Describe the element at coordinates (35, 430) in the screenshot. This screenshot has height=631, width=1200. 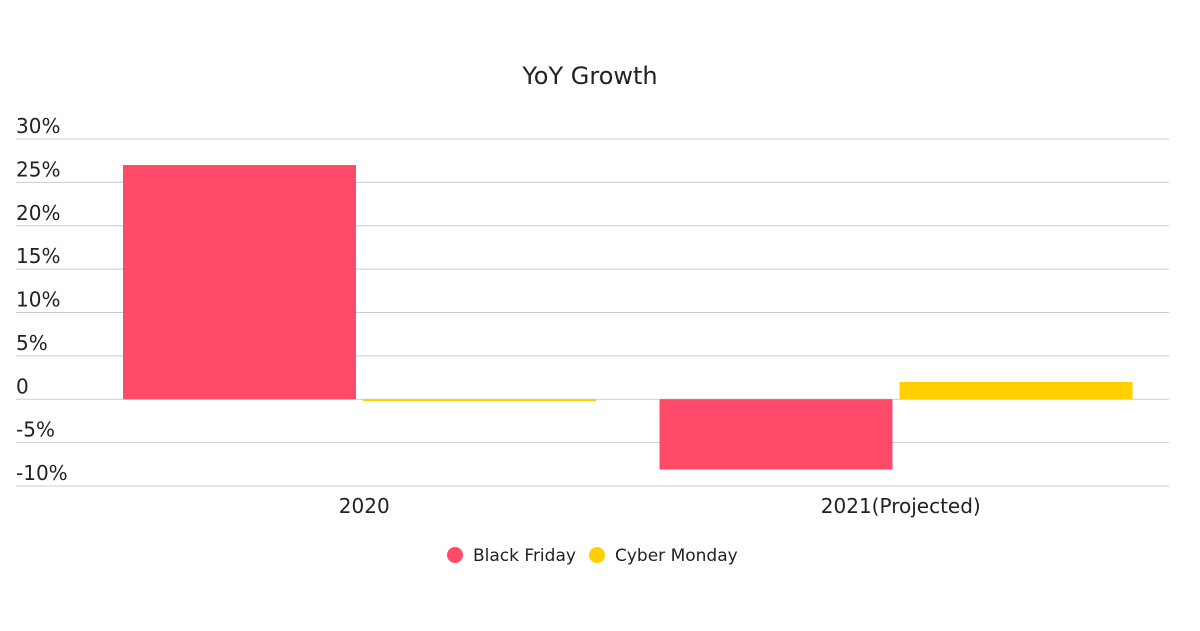
I see `y-tick-label: -5%` at that location.